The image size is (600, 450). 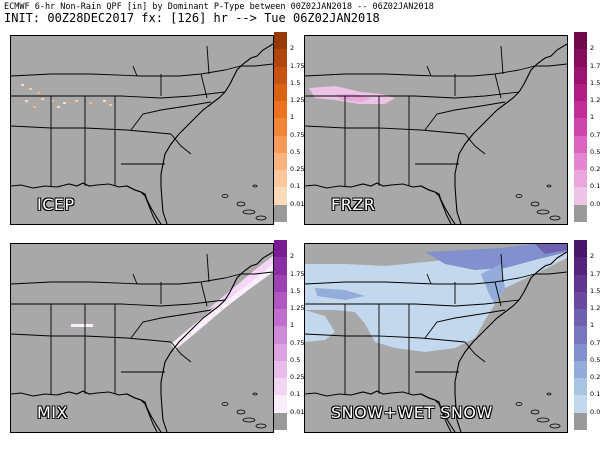 What do you see at coordinates (380, 203) in the screenshot?
I see `gulf-coastline` at bounding box center [380, 203].